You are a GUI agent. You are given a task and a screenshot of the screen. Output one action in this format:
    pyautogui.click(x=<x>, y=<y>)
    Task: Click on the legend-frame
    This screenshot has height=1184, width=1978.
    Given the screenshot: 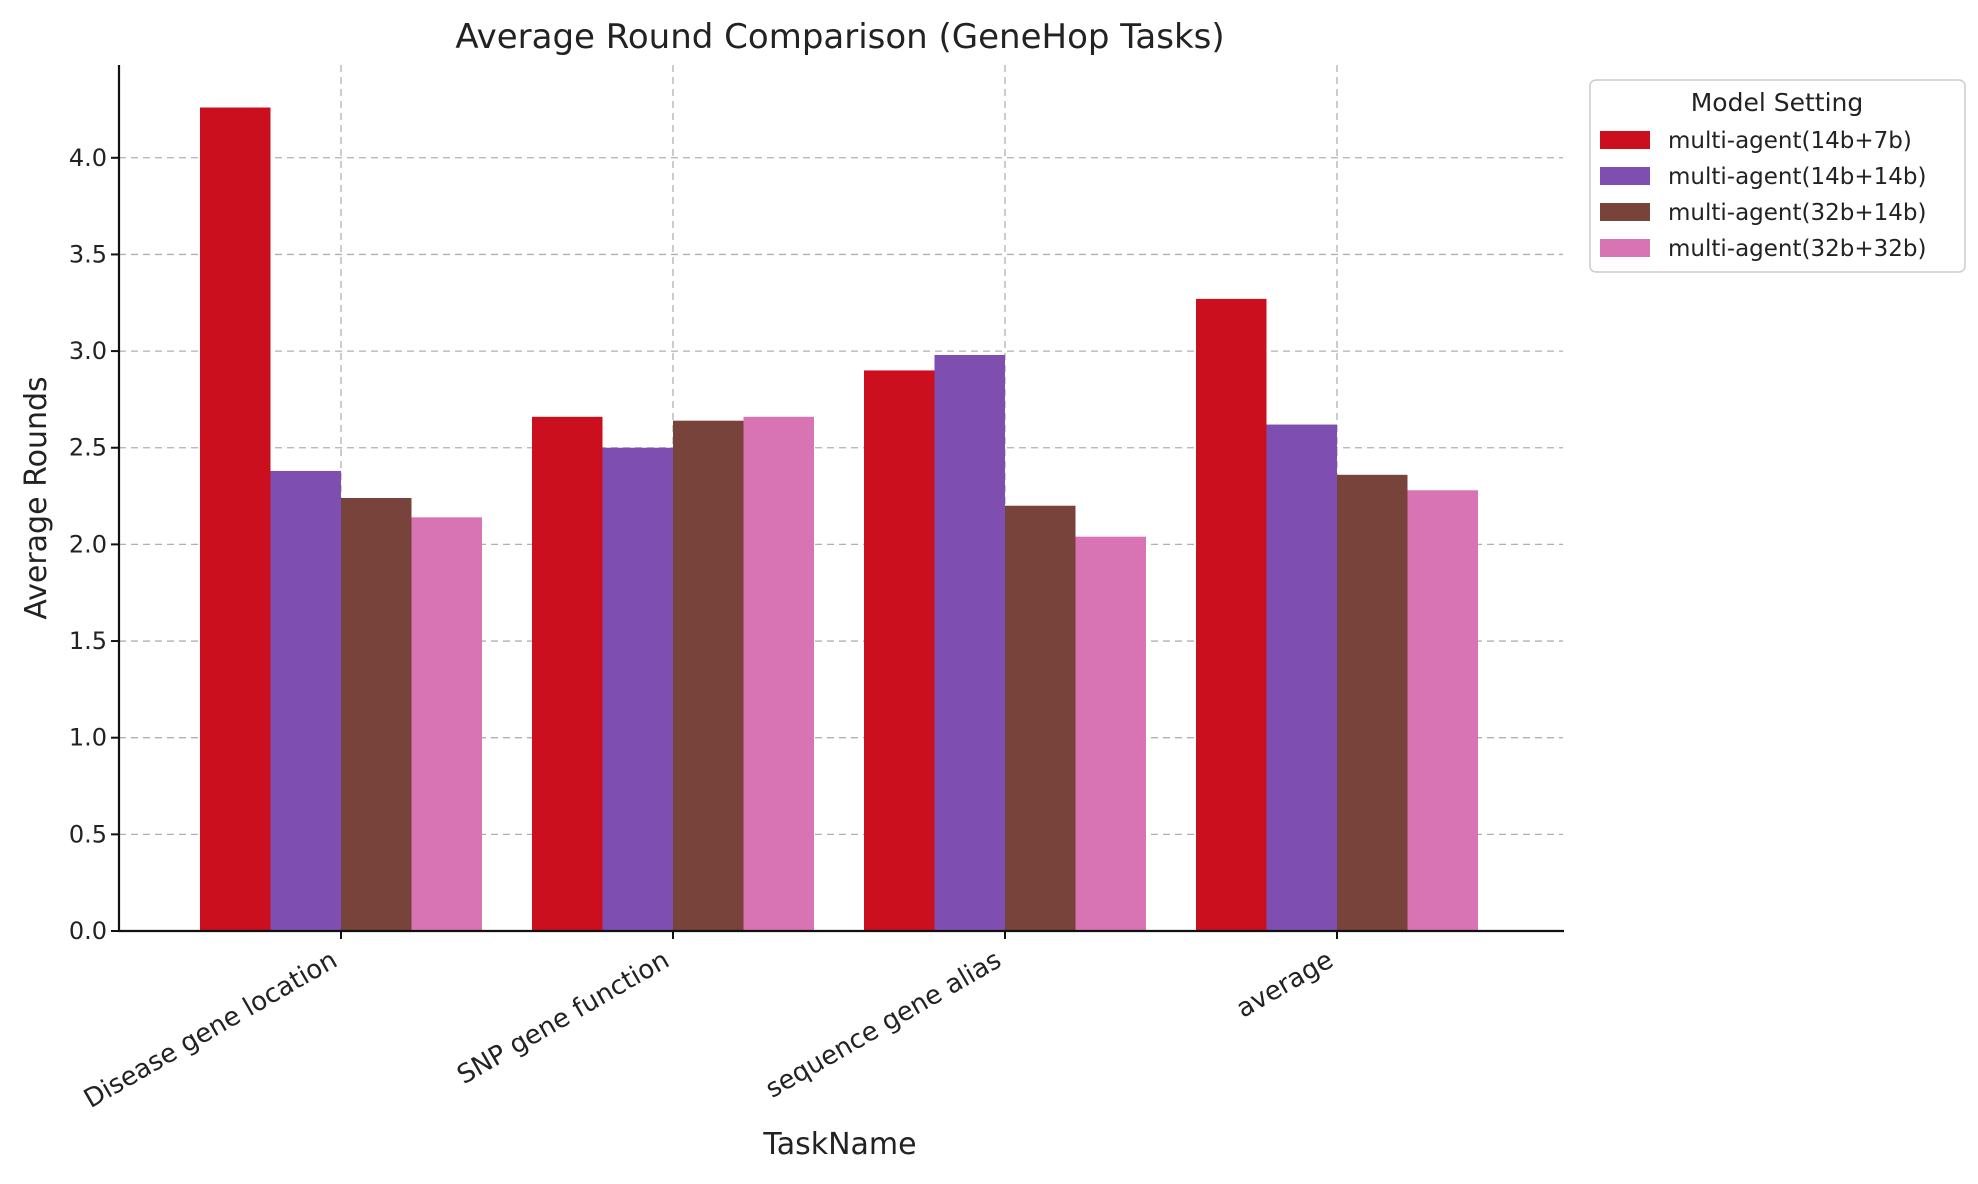 What is the action you would take?
    pyautogui.click(x=1777, y=176)
    